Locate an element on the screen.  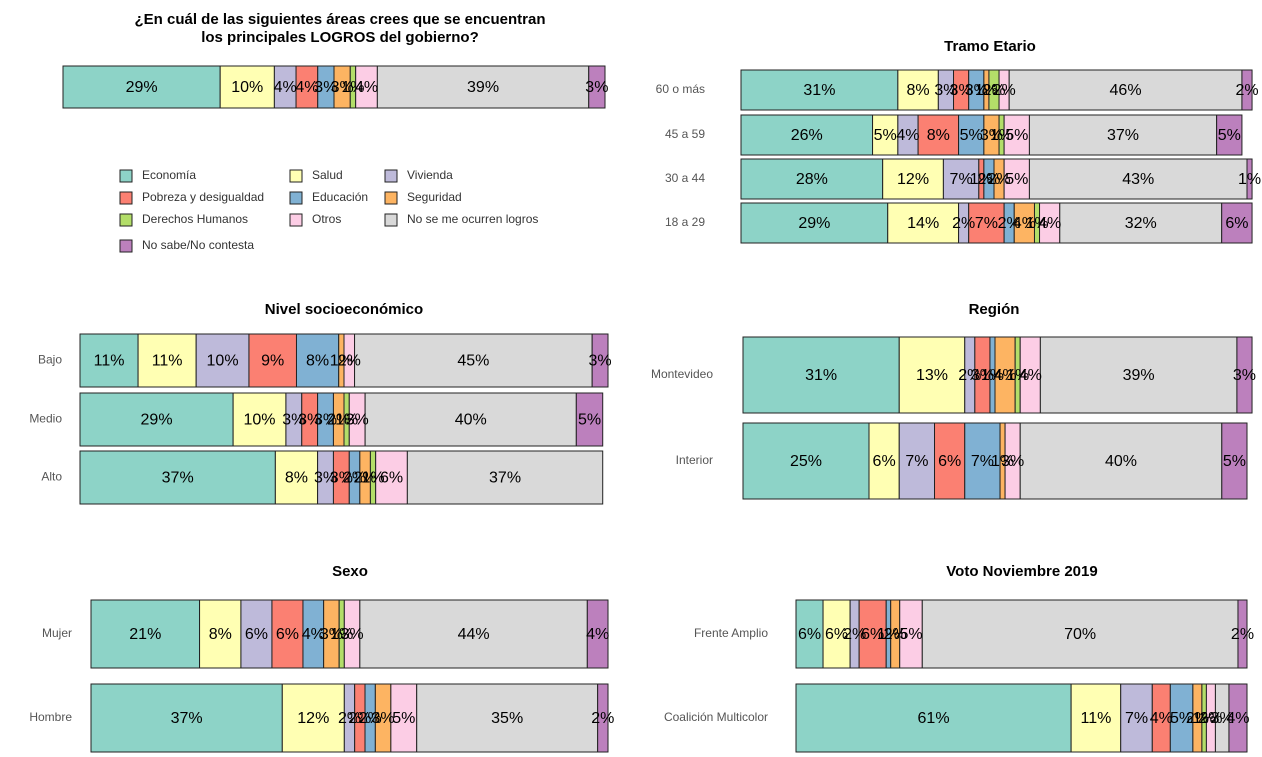
value-label: 35% is located at coordinates (507, 718).